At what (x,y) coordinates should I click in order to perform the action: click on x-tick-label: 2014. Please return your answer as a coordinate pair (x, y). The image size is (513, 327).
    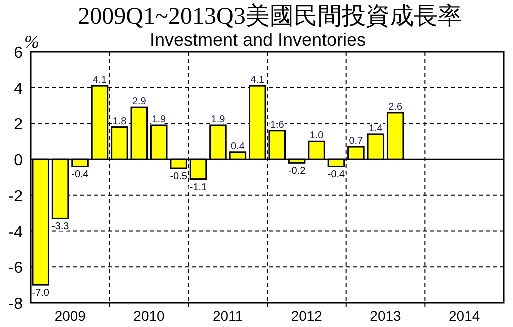
    Looking at the image, I should click on (464, 316).